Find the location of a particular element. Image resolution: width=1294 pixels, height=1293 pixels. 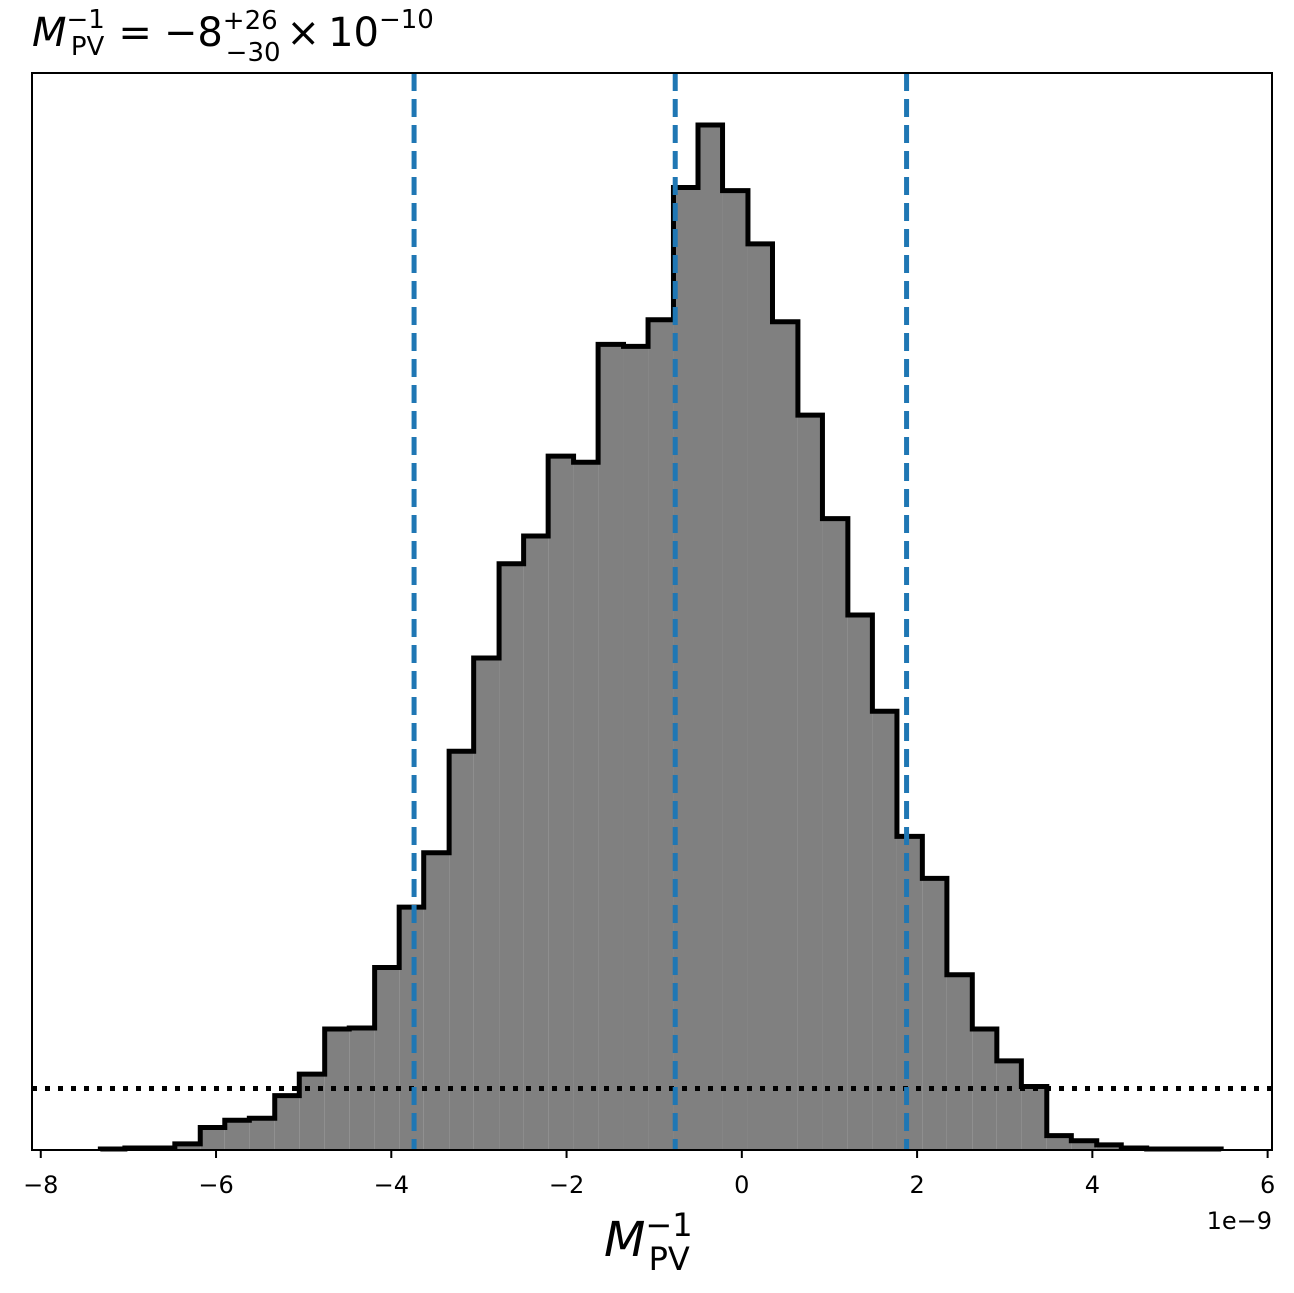

xlabel-sub: PV is located at coordinates (669, 1259).